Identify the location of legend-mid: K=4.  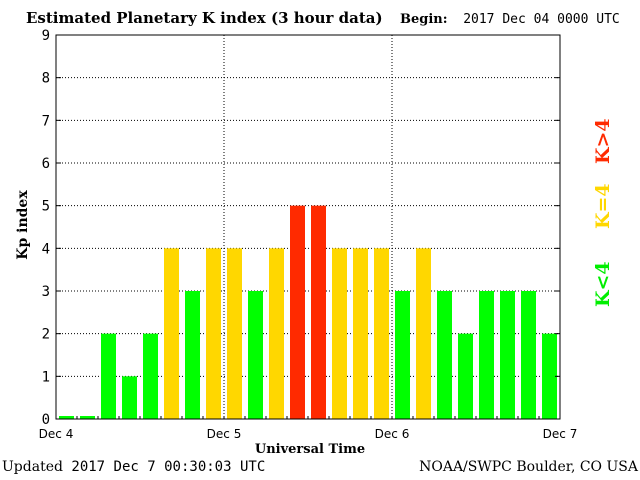
(603, 206).